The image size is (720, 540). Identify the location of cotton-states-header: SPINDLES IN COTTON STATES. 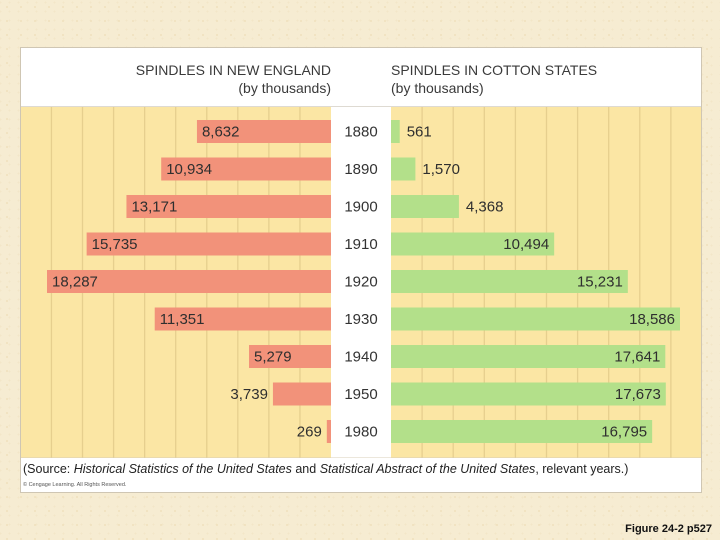
(494, 70).